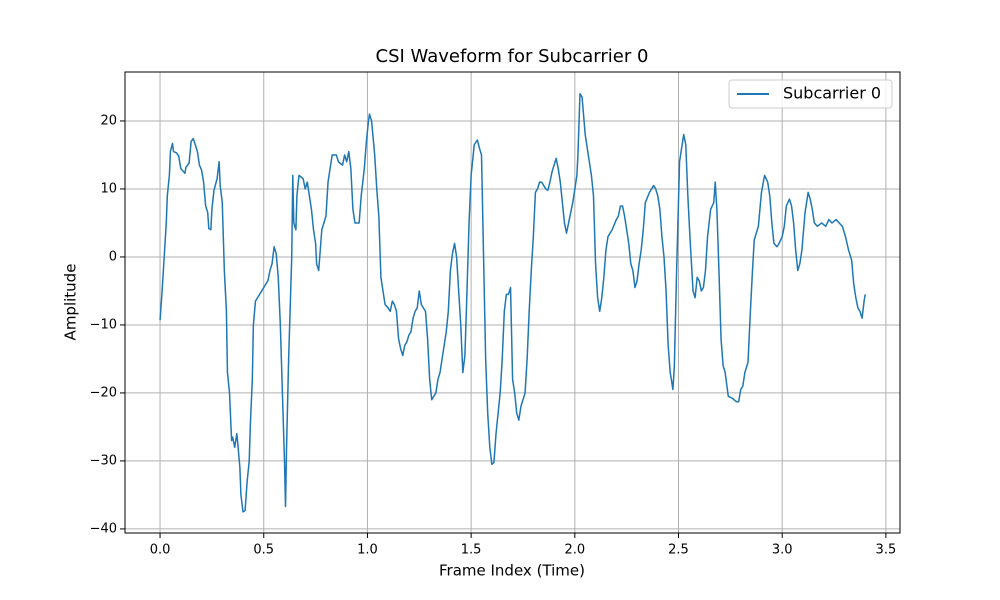 This screenshot has height=600, width=1000. Describe the element at coordinates (471, 550) in the screenshot. I see `x-tick-label: 1.5` at that location.